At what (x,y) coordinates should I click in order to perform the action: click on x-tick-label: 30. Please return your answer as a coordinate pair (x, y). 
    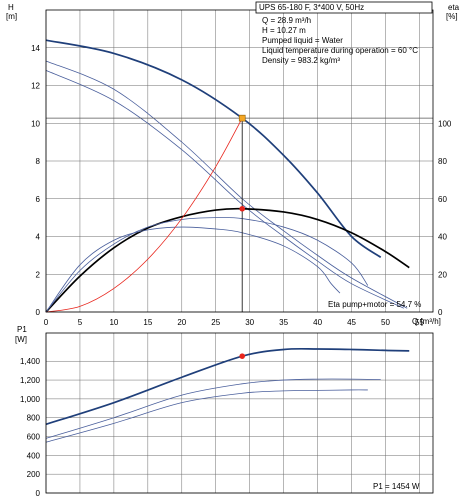
    Looking at the image, I should click on (249, 322).